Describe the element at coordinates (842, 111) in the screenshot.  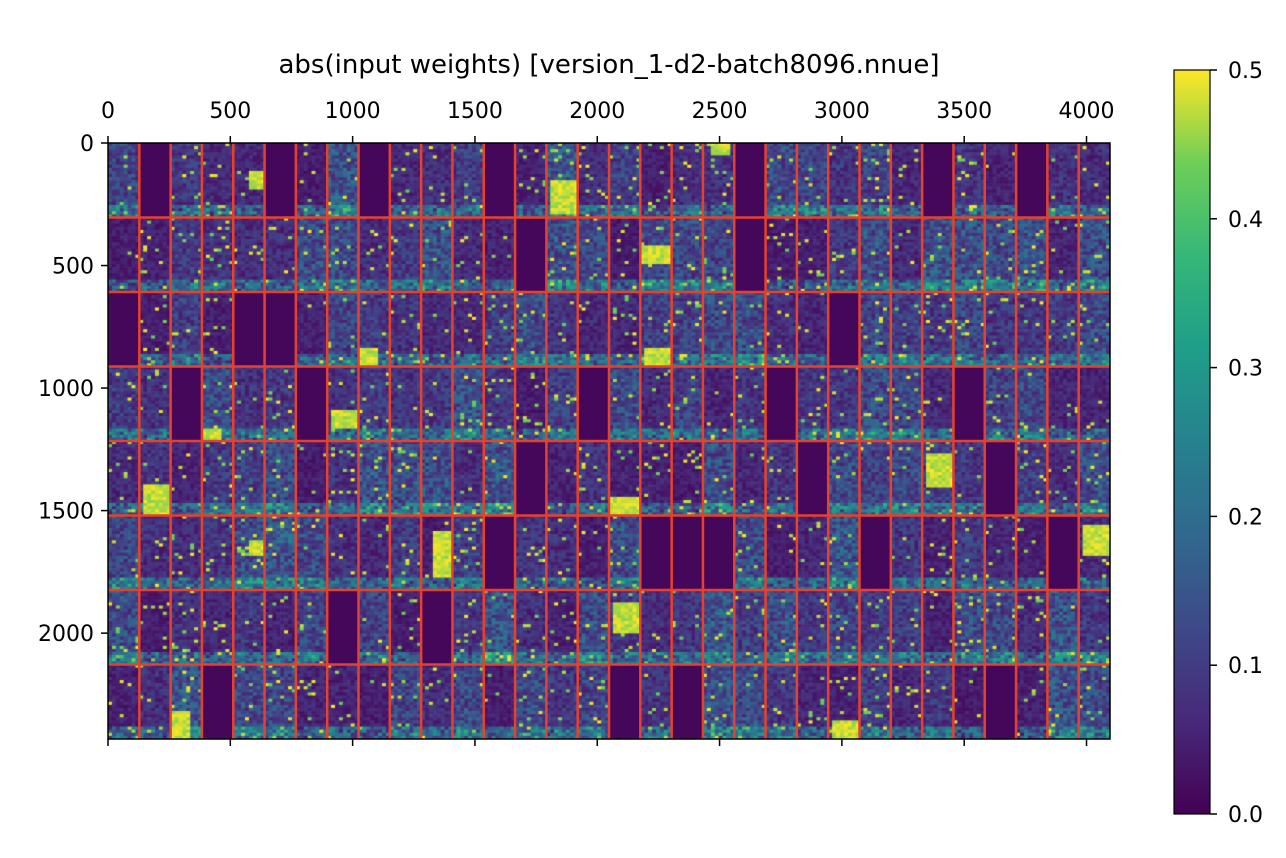
I see `x-tick-label: 3000` at that location.